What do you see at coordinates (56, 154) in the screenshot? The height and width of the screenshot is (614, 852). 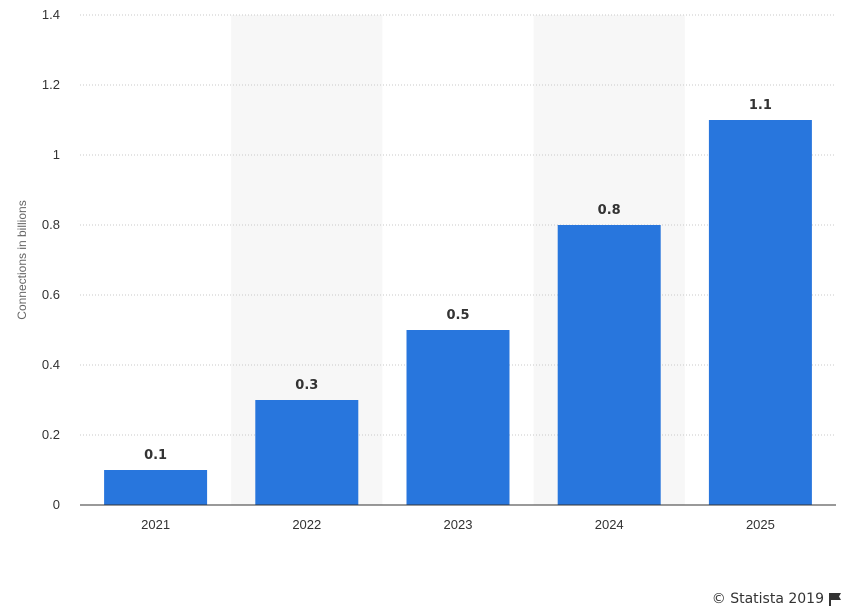 I see `y-tick-label: 1` at bounding box center [56, 154].